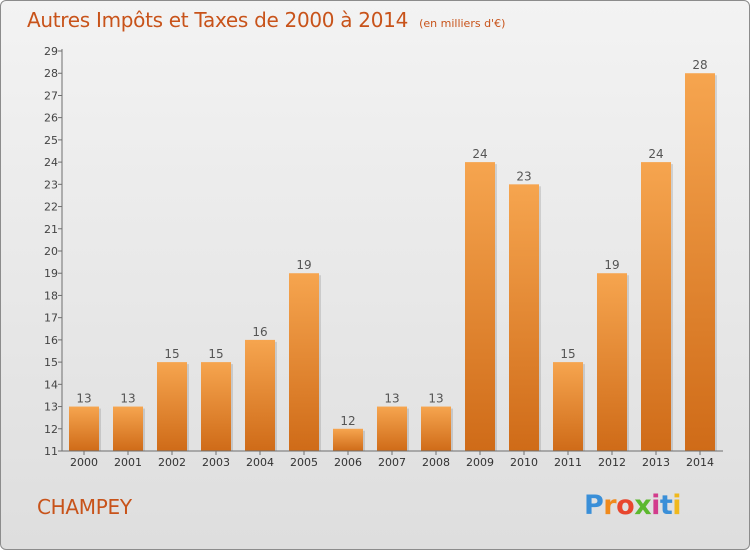 The width and height of the screenshot is (750, 550). Describe the element at coordinates (128, 462) in the screenshot. I see `x-tick-label: 2001` at that location.